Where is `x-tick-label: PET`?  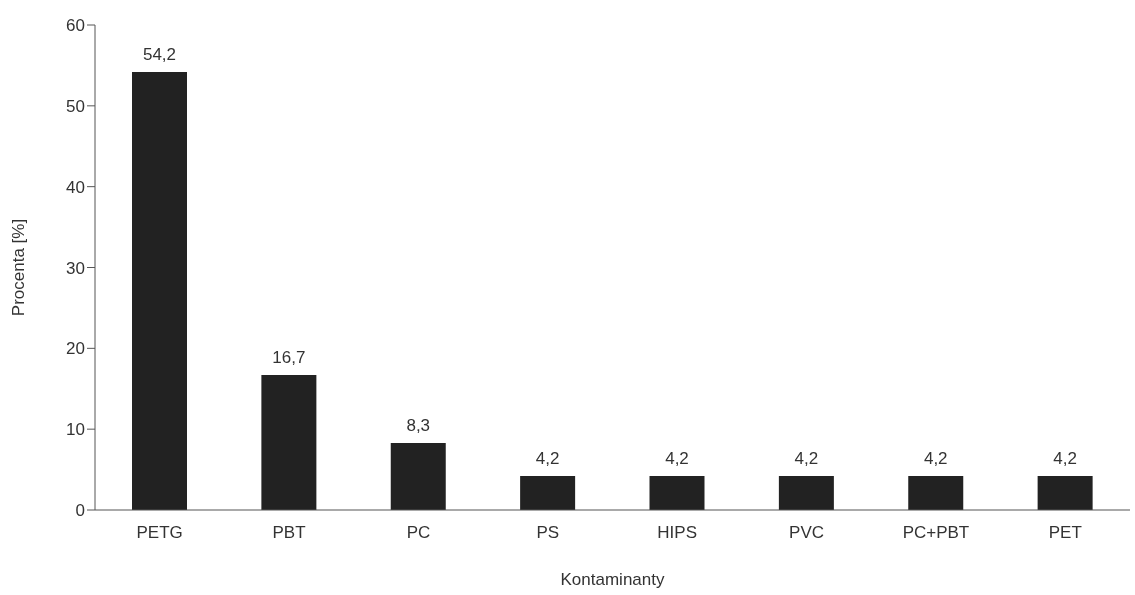
x-tick-label: PET is located at coordinates (1065, 533).